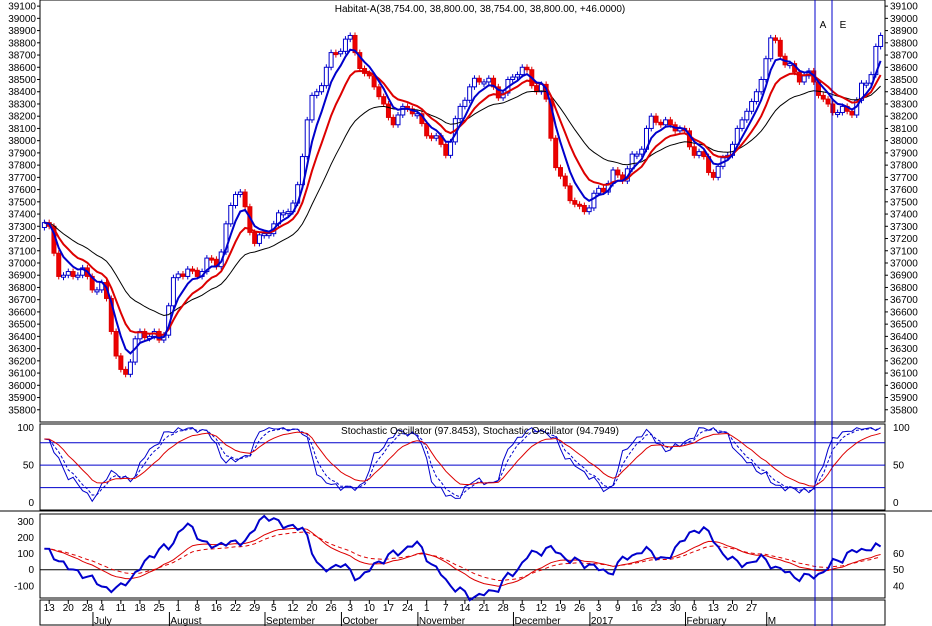  What do you see at coordinates (904, 312) in the screenshot?
I see `y-tick-label-right: 36600` at bounding box center [904, 312].